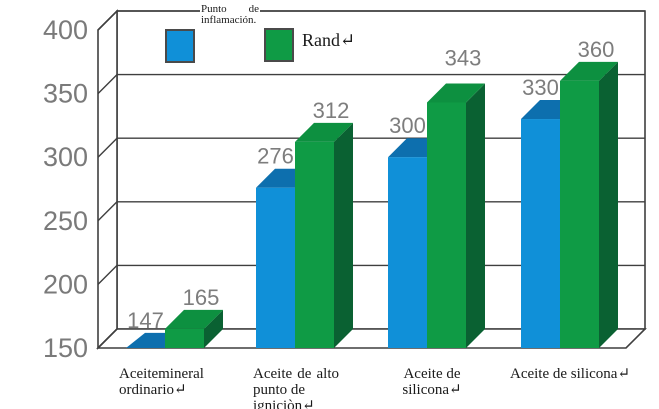 This screenshot has height=409, width=659. What do you see at coordinates (284, 395) in the screenshot?
I see `category-word: punto de igniciòn↵` at bounding box center [284, 395].